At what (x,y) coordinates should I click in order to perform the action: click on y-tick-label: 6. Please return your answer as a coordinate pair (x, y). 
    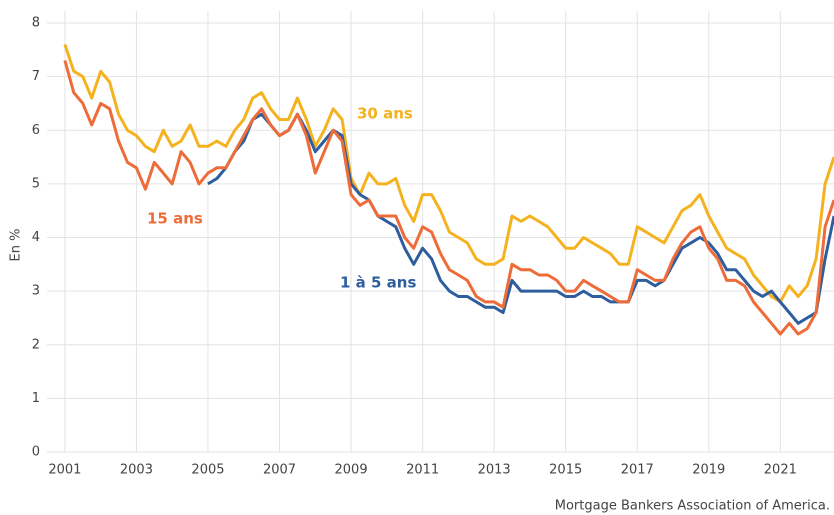
    Looking at the image, I should click on (36, 130).